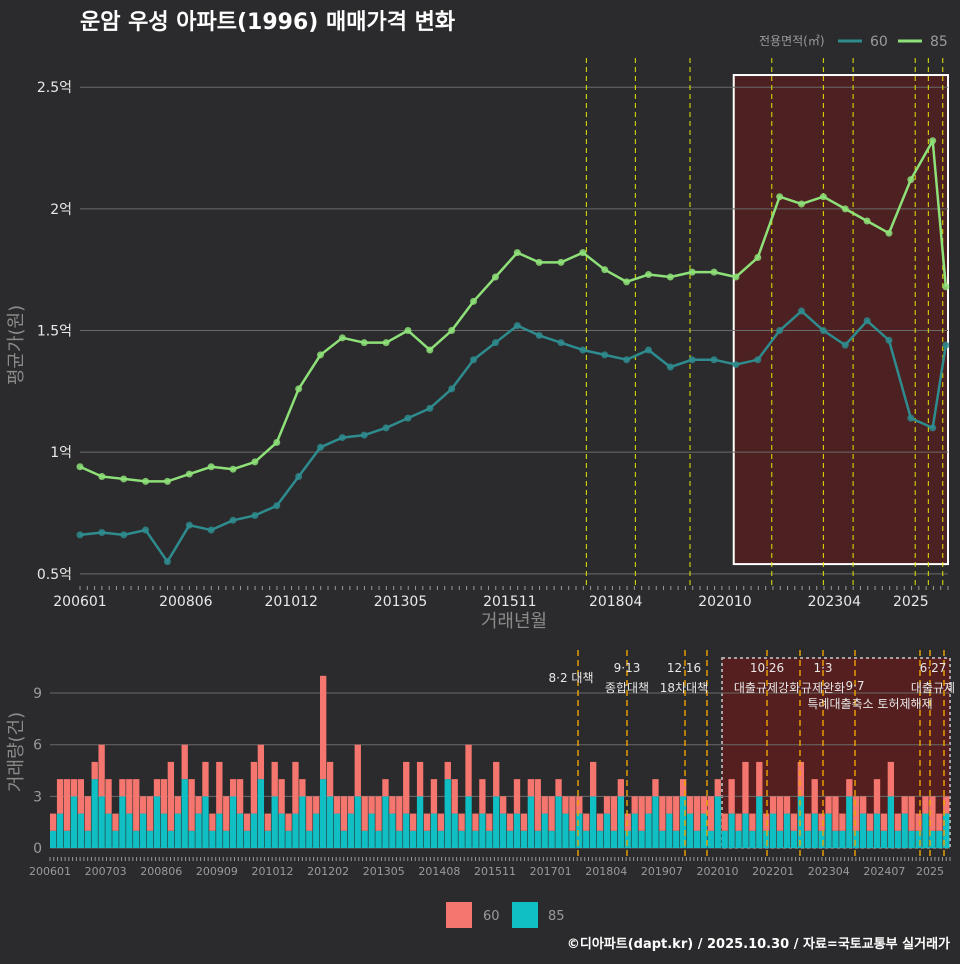  I want to click on policy-annotation: 9·13, so click(627, 668).